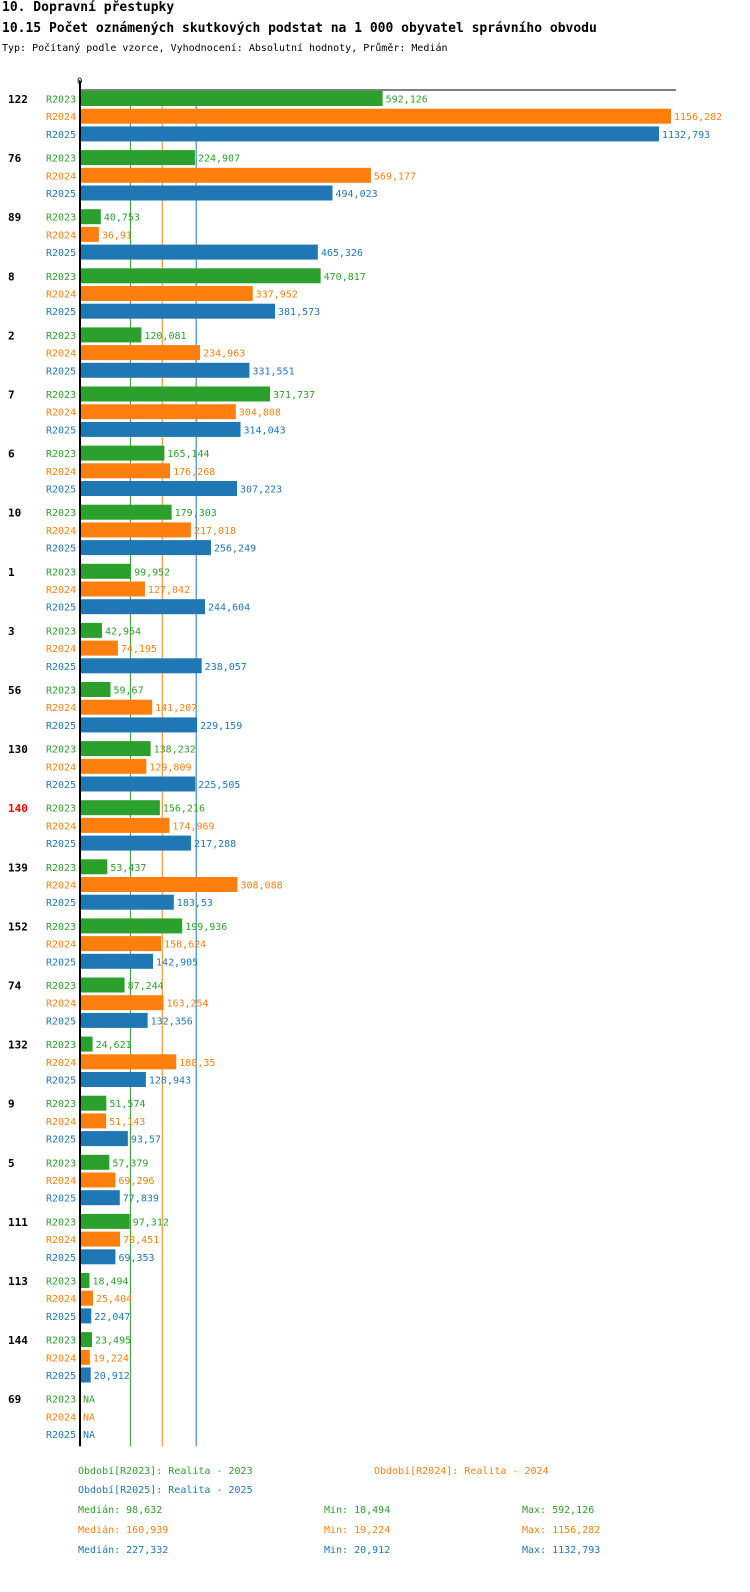 This screenshot has height=1592, width=750. I want to click on data-label: 217,288, so click(215, 844).